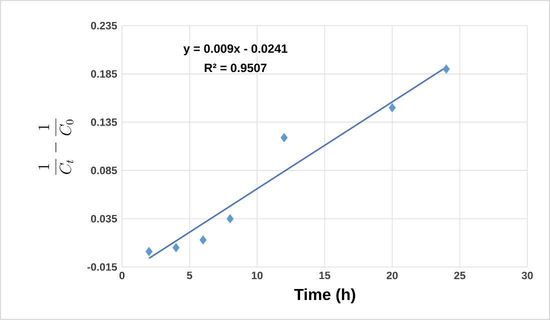  Describe the element at coordinates (324, 276) in the screenshot. I see `x-tick-label: 15` at that location.